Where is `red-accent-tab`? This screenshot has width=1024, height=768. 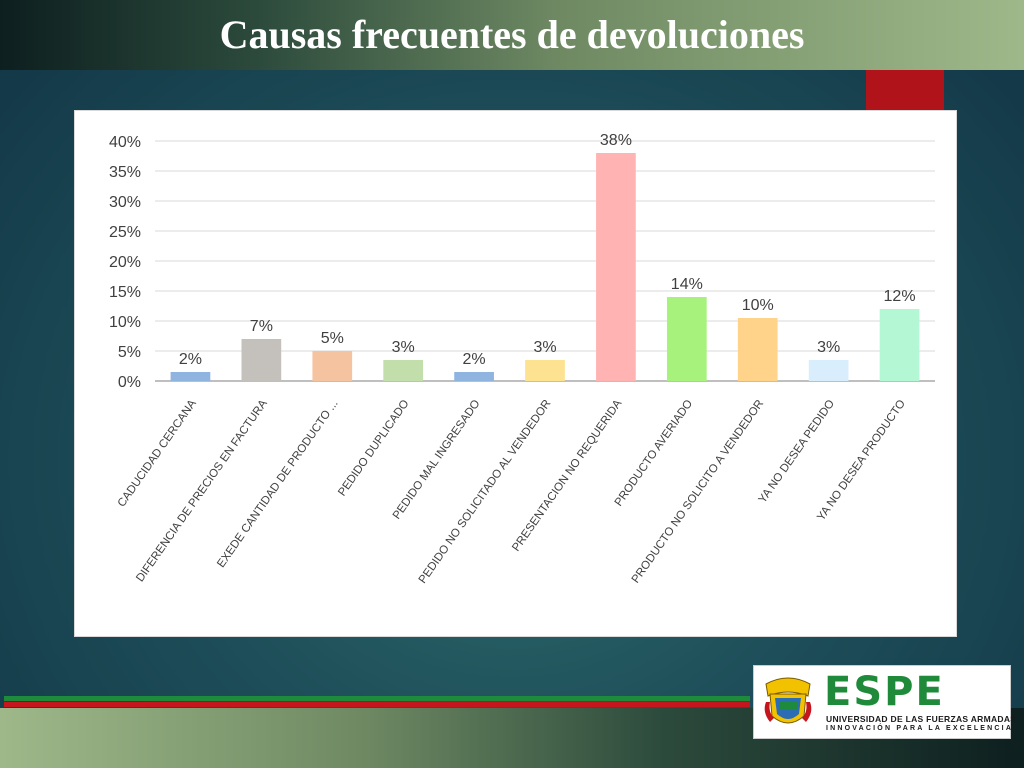
red-accent-tab is located at coordinates (905, 90).